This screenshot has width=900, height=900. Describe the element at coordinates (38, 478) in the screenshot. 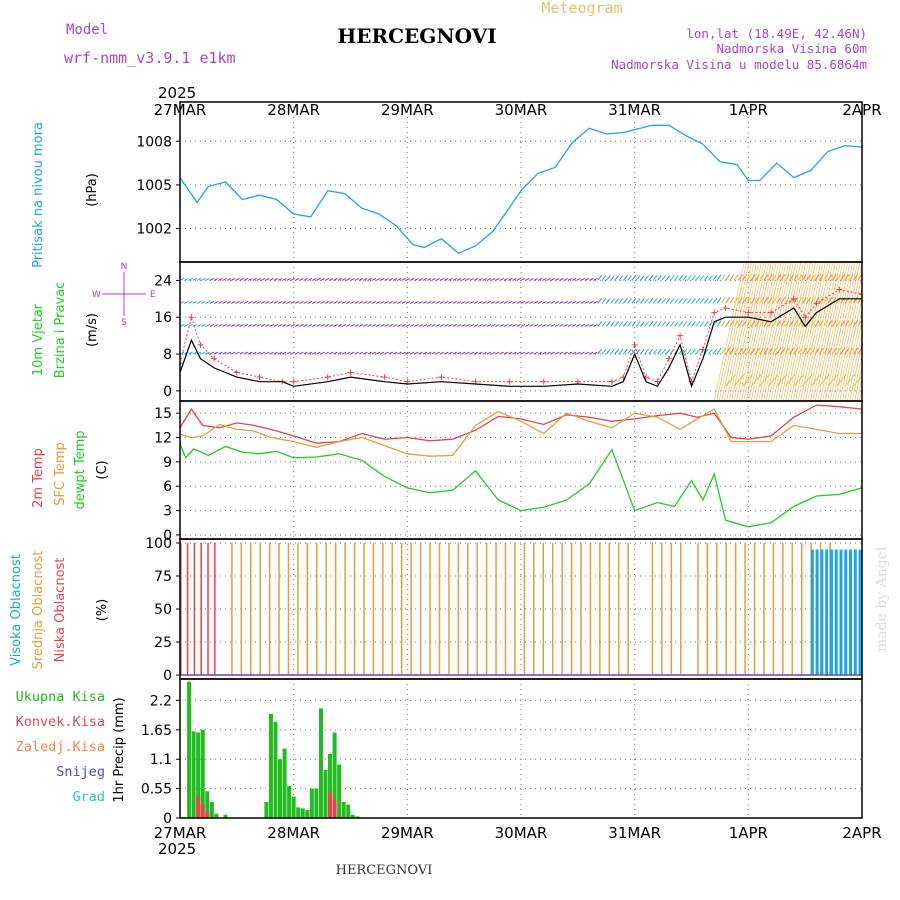

I see `temp2m-name: 2m Temp` at that location.